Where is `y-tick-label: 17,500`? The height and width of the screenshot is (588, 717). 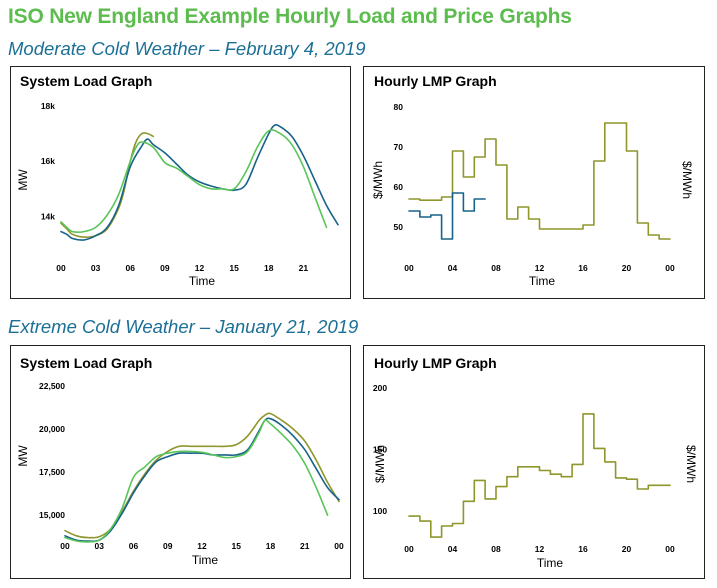 y-tick-label: 17,500 is located at coordinates (52, 472).